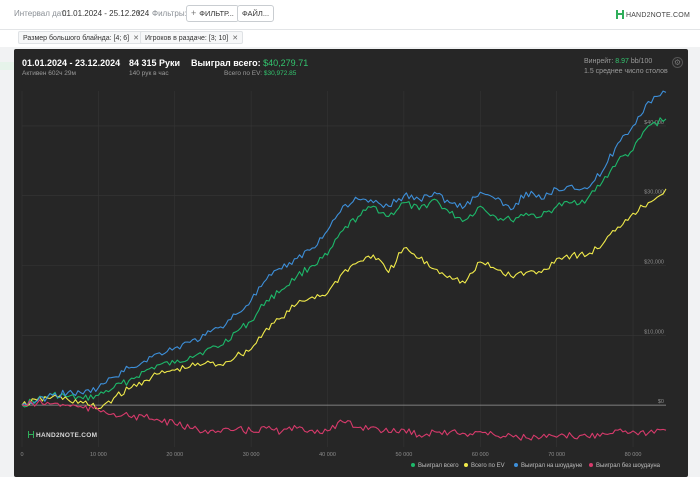  What do you see at coordinates (187, 38) in the screenshot?
I see `filter-chip-label: Игроков в раздаче: [3; 10]` at bounding box center [187, 38].